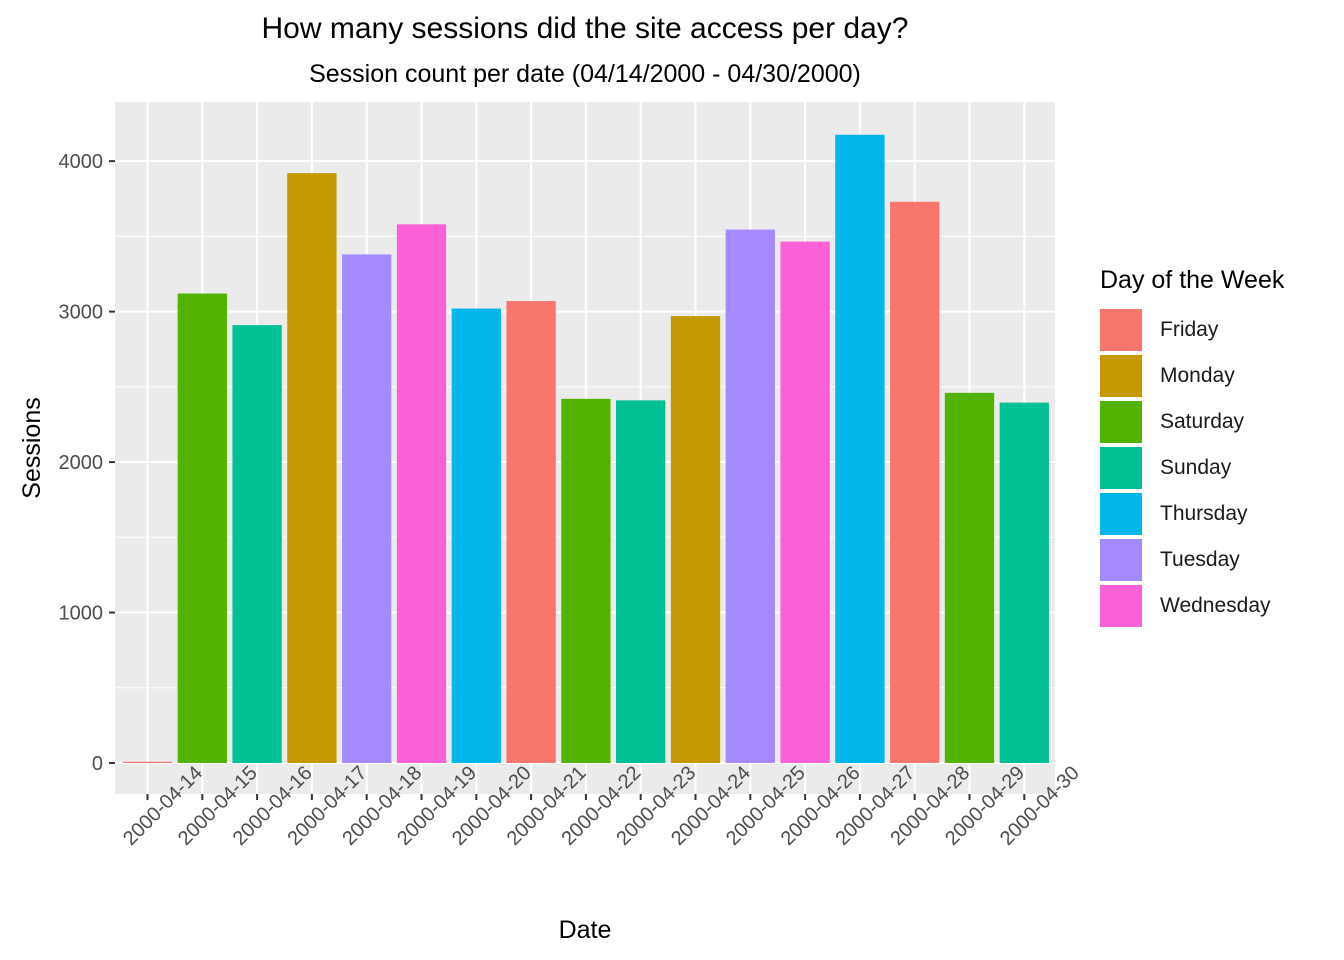 This screenshot has width=1344, height=960. I want to click on legend-item-wednesday: Wednesday, so click(1192, 606).